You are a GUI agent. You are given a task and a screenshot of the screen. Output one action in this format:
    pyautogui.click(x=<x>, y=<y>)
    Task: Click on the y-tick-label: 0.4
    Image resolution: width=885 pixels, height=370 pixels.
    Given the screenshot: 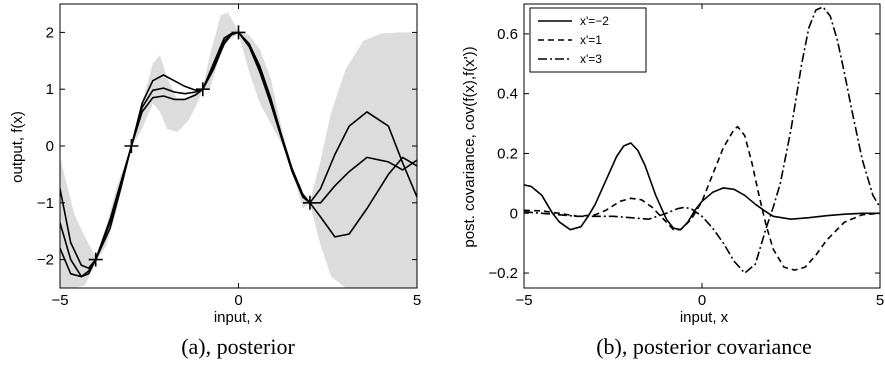 What is the action you would take?
    pyautogui.click(x=507, y=94)
    